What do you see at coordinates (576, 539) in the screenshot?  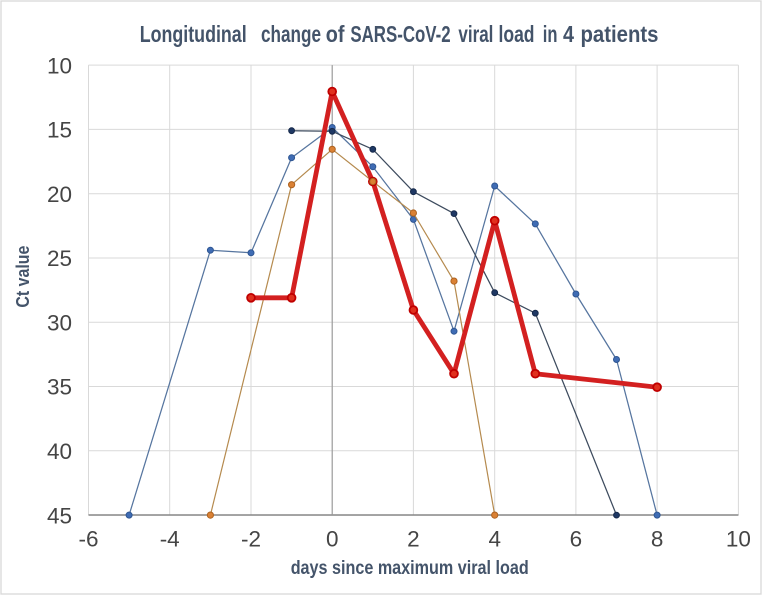 I see `svg-text: 6` at bounding box center [576, 539].